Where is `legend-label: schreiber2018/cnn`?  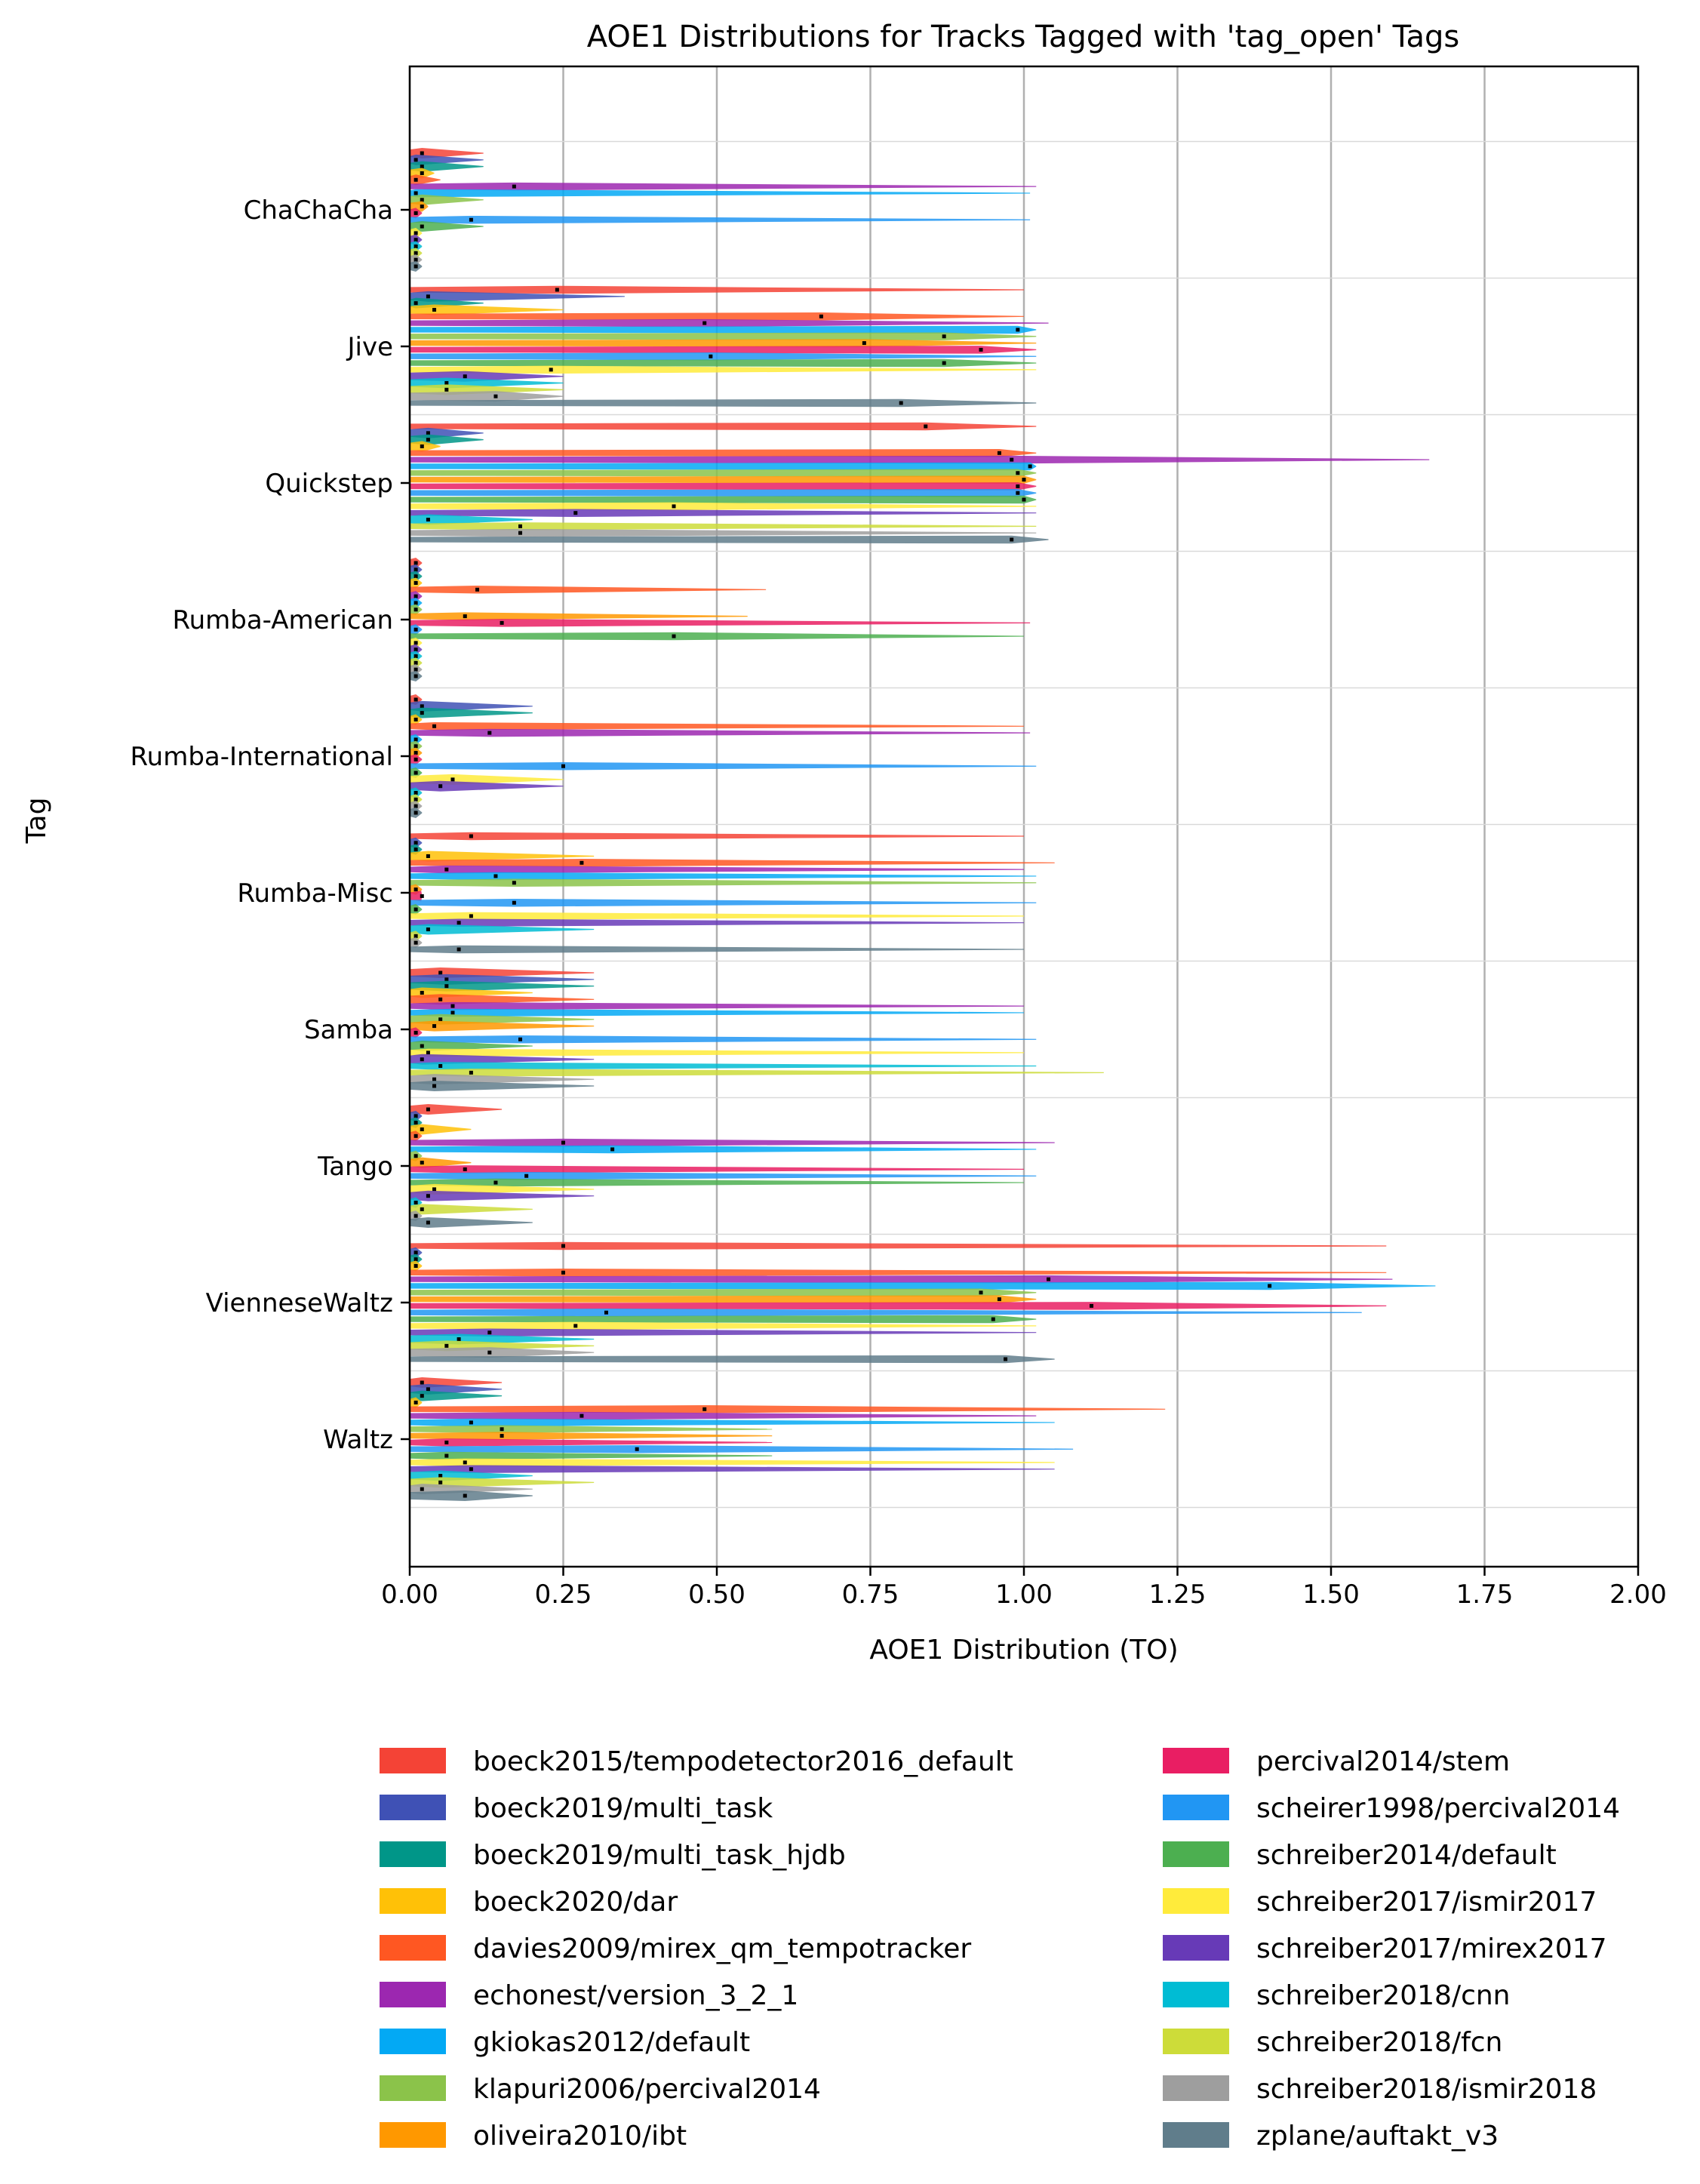
legend-label: schreiber2018/cnn is located at coordinates (1383, 1995).